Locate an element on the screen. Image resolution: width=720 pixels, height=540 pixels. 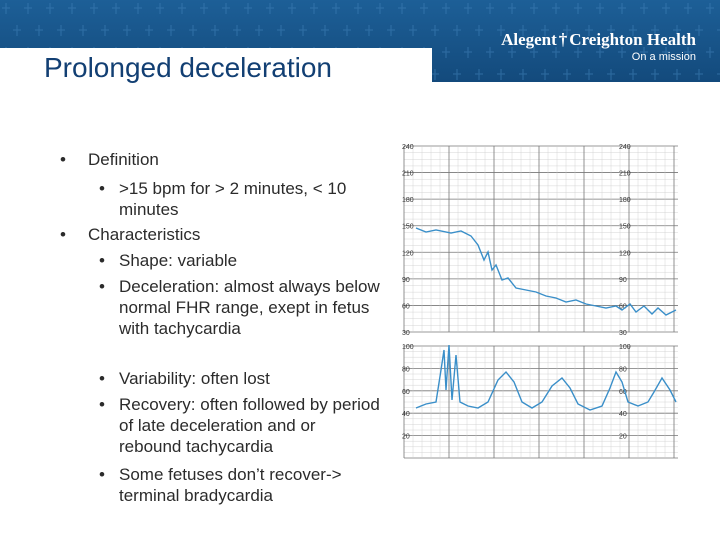
sub-bullet-criteria: • >15 bpm for > 2 minutes, < 10 minutes is located at coordinates (244, 199).